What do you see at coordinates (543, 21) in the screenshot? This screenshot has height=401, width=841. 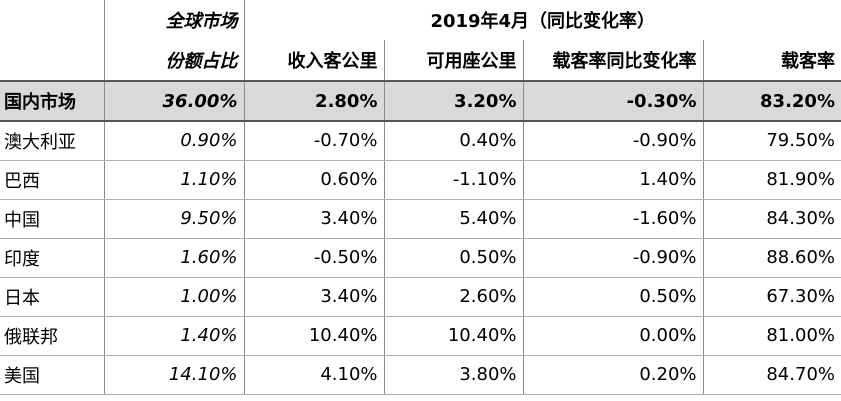 I see `period-header: 2019年4月（同比变化率）` at bounding box center [543, 21].